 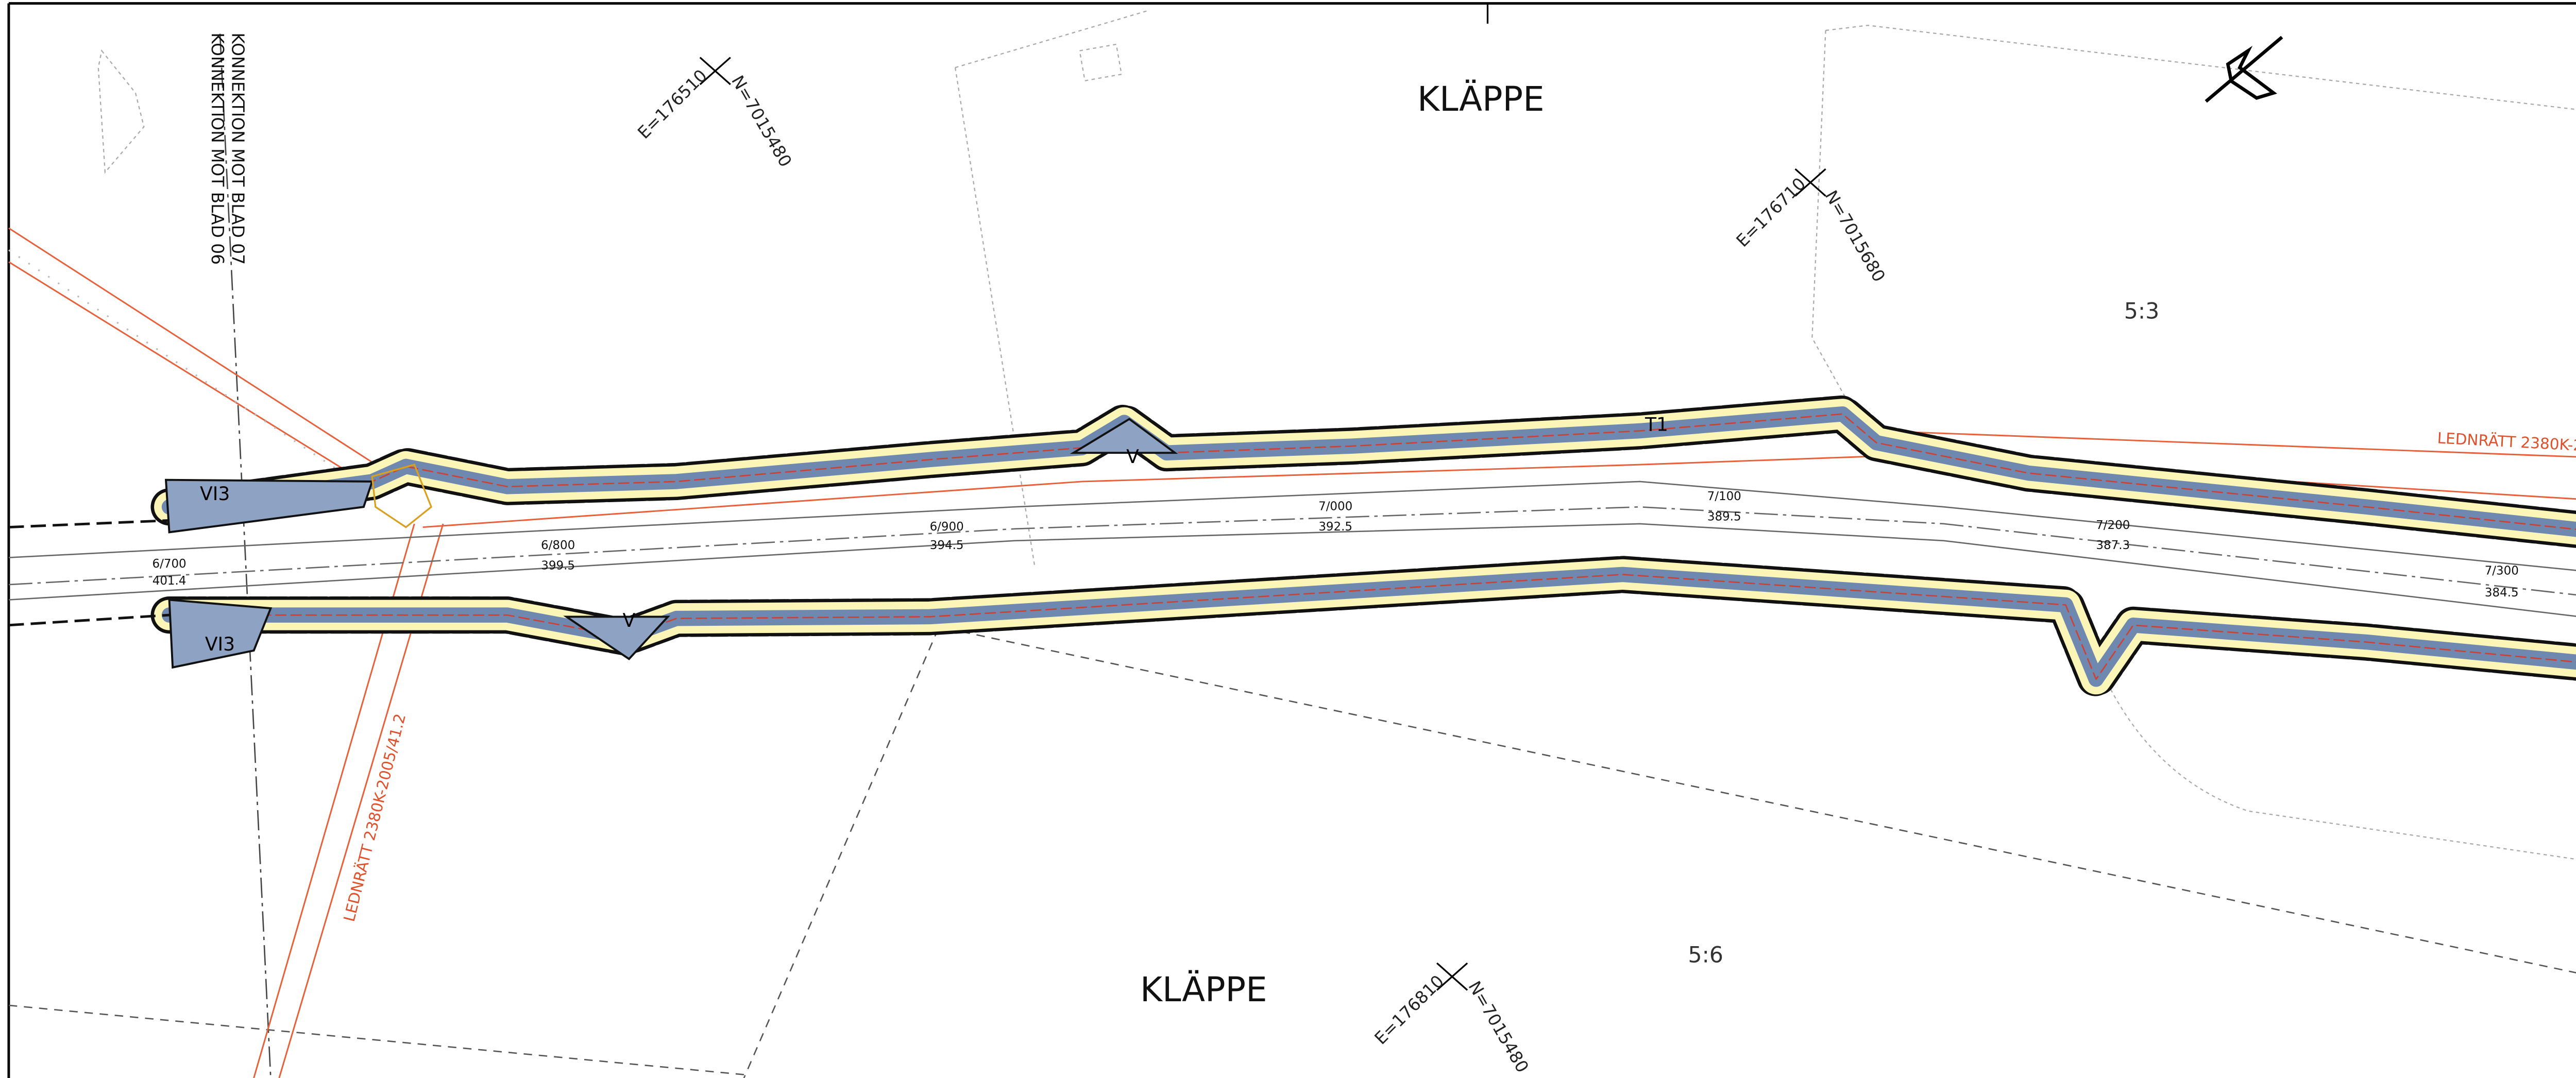 What do you see at coordinates (2142, 311) in the screenshot?
I see `area-label: 5:3` at bounding box center [2142, 311].